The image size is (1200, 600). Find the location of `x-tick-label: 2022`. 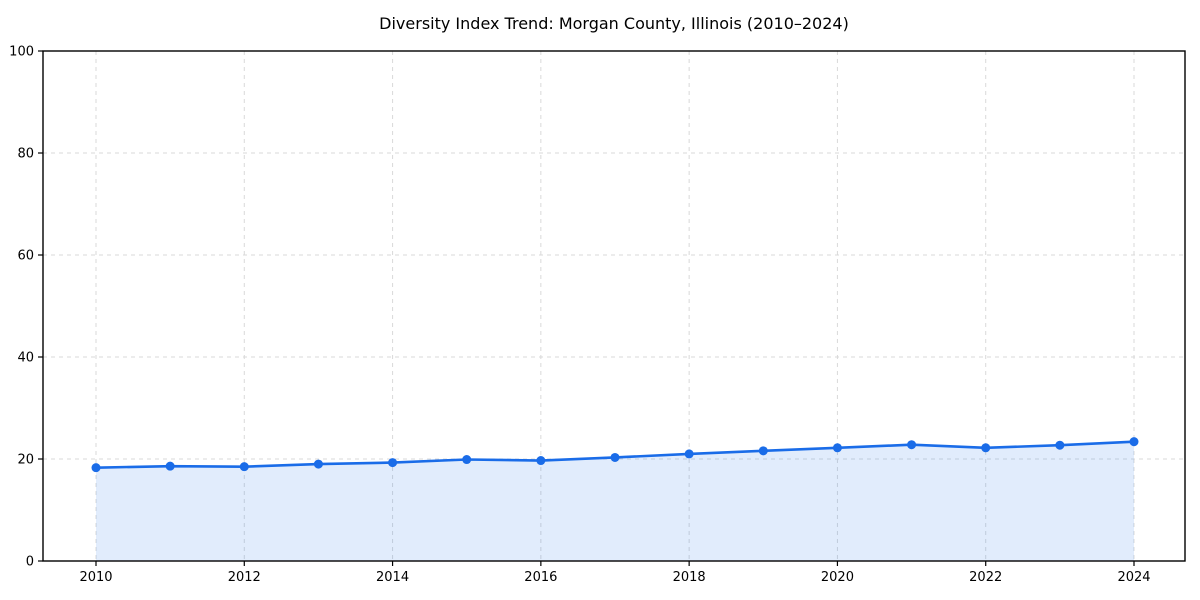

x-tick-label: 2022 is located at coordinates (985, 577).